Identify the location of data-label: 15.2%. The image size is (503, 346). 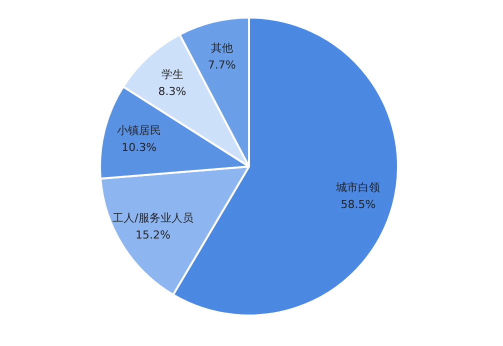
(153, 235).